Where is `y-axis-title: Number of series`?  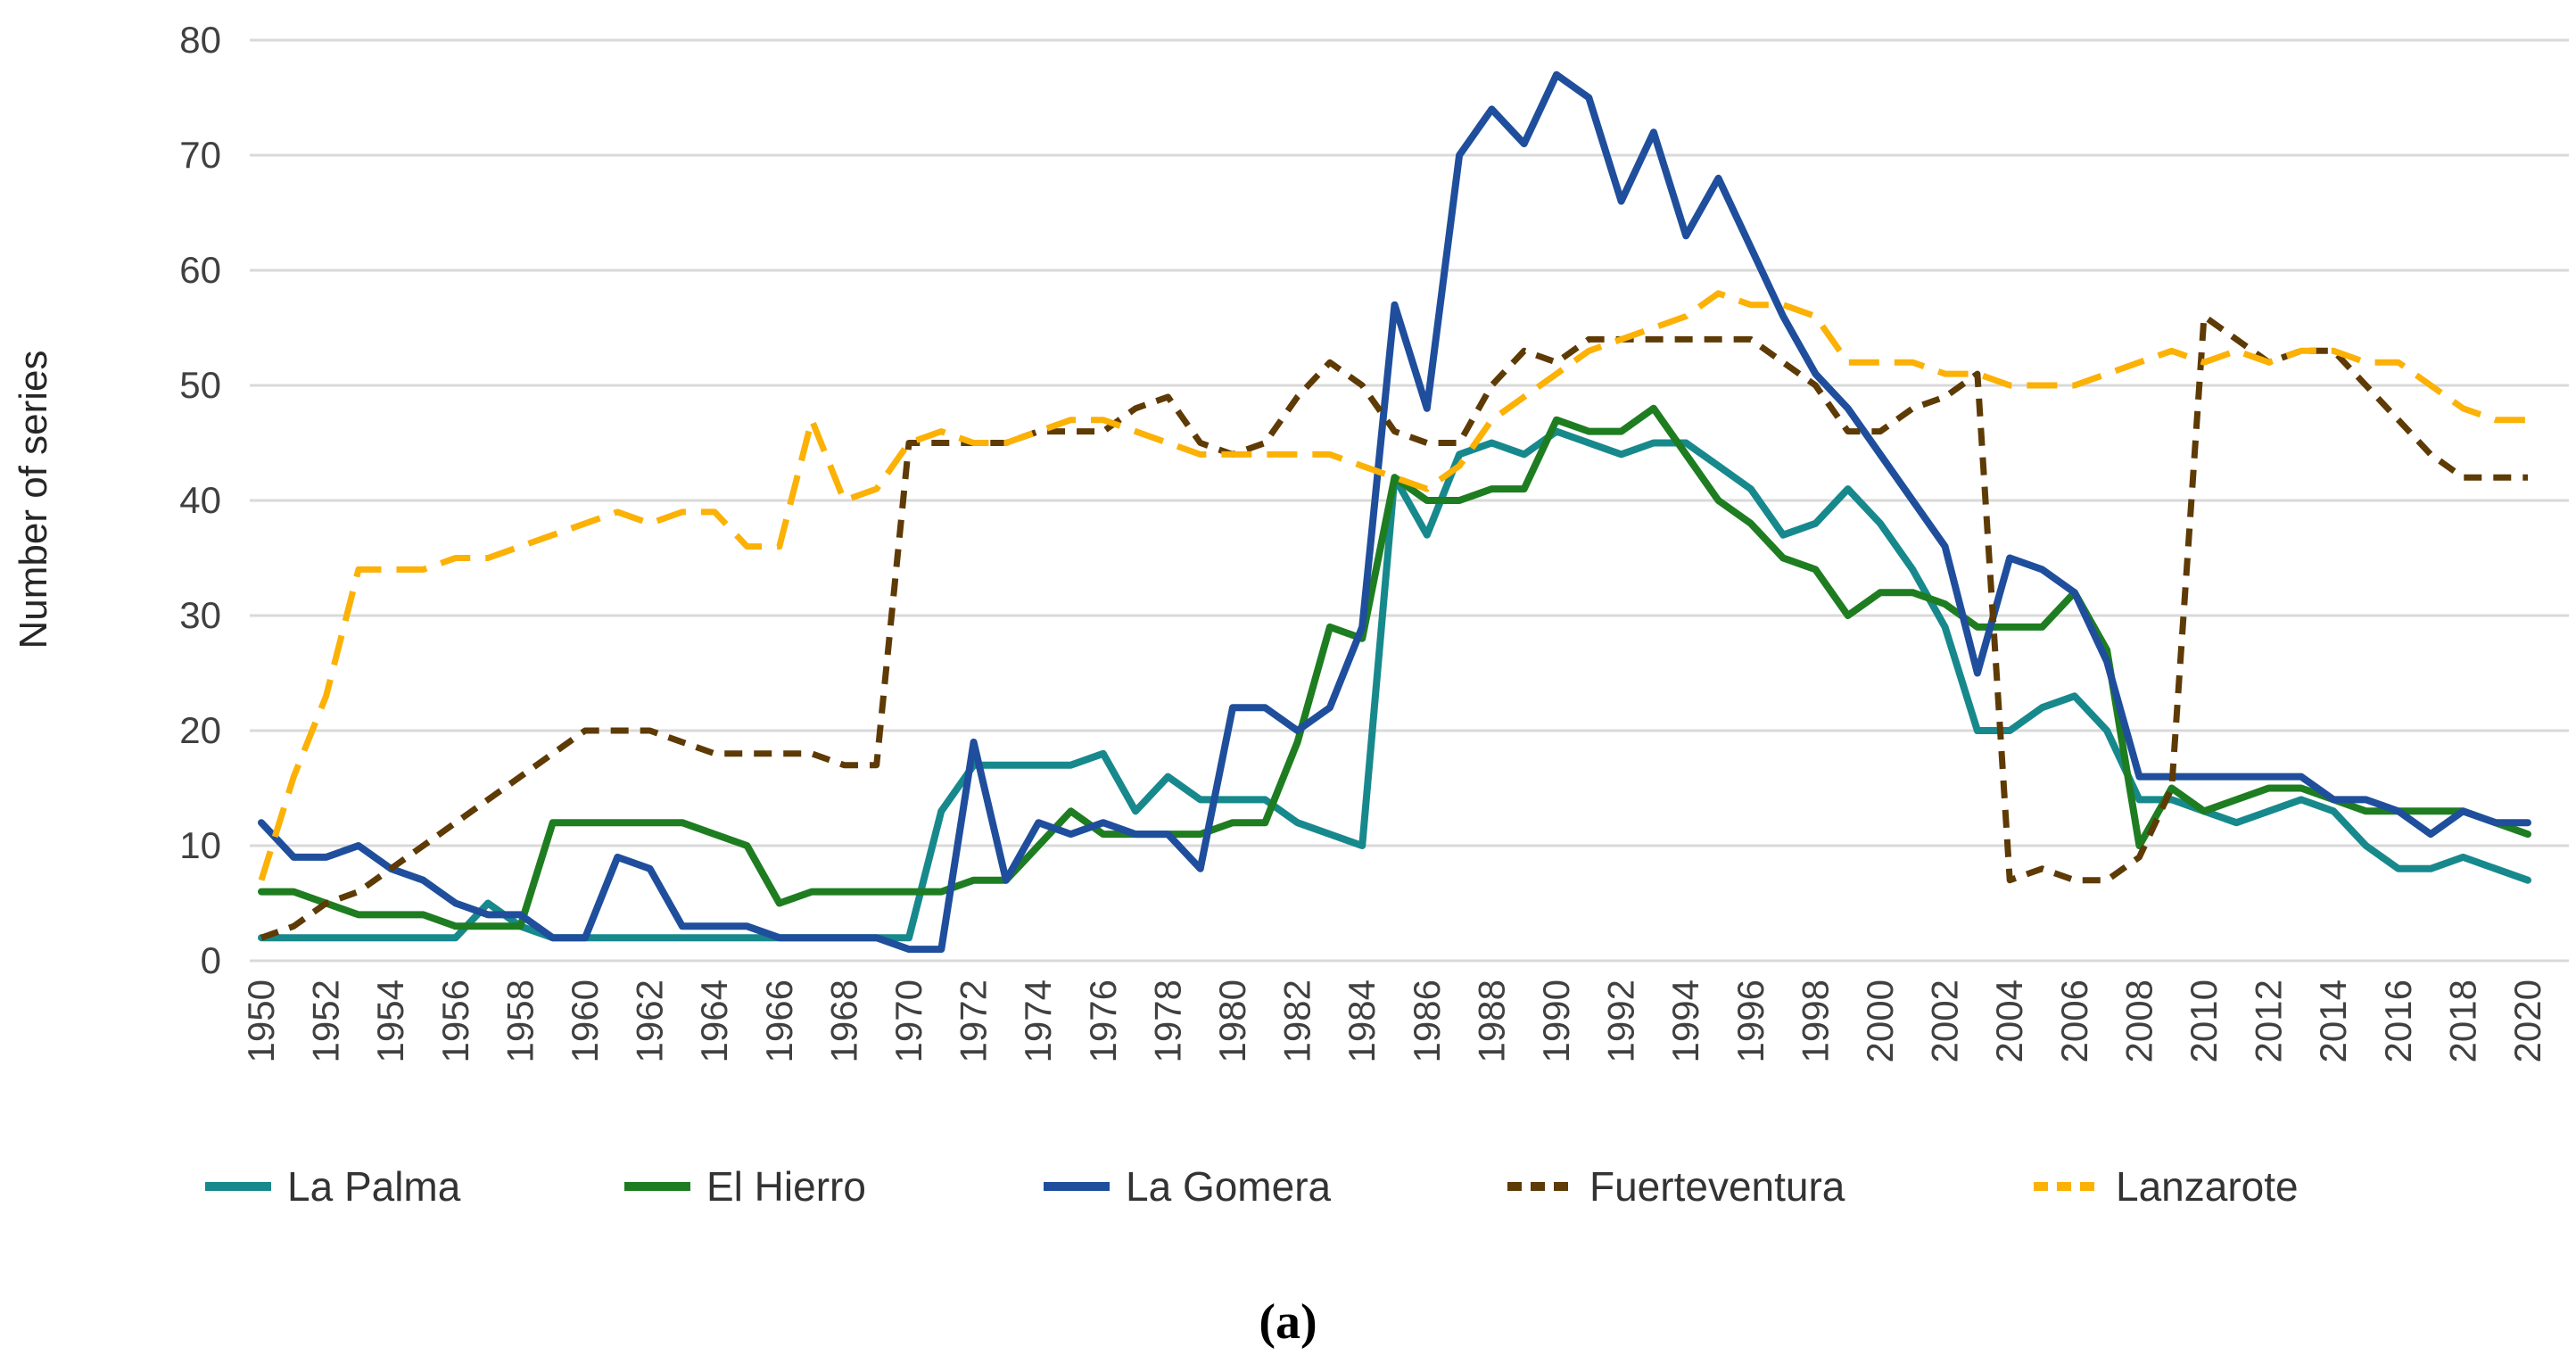
y-axis-title: Number of series is located at coordinates (34, 499).